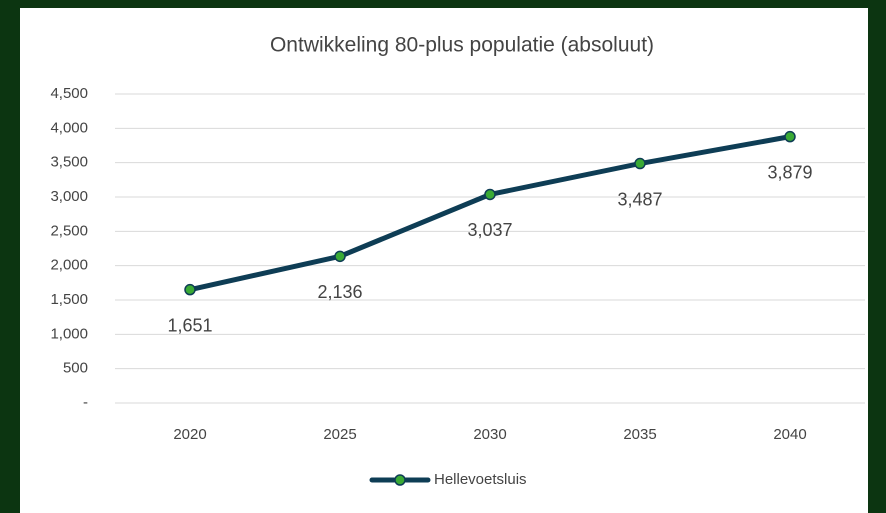  What do you see at coordinates (69, 162) in the screenshot?
I see `y-tick-label: 3,500` at bounding box center [69, 162].